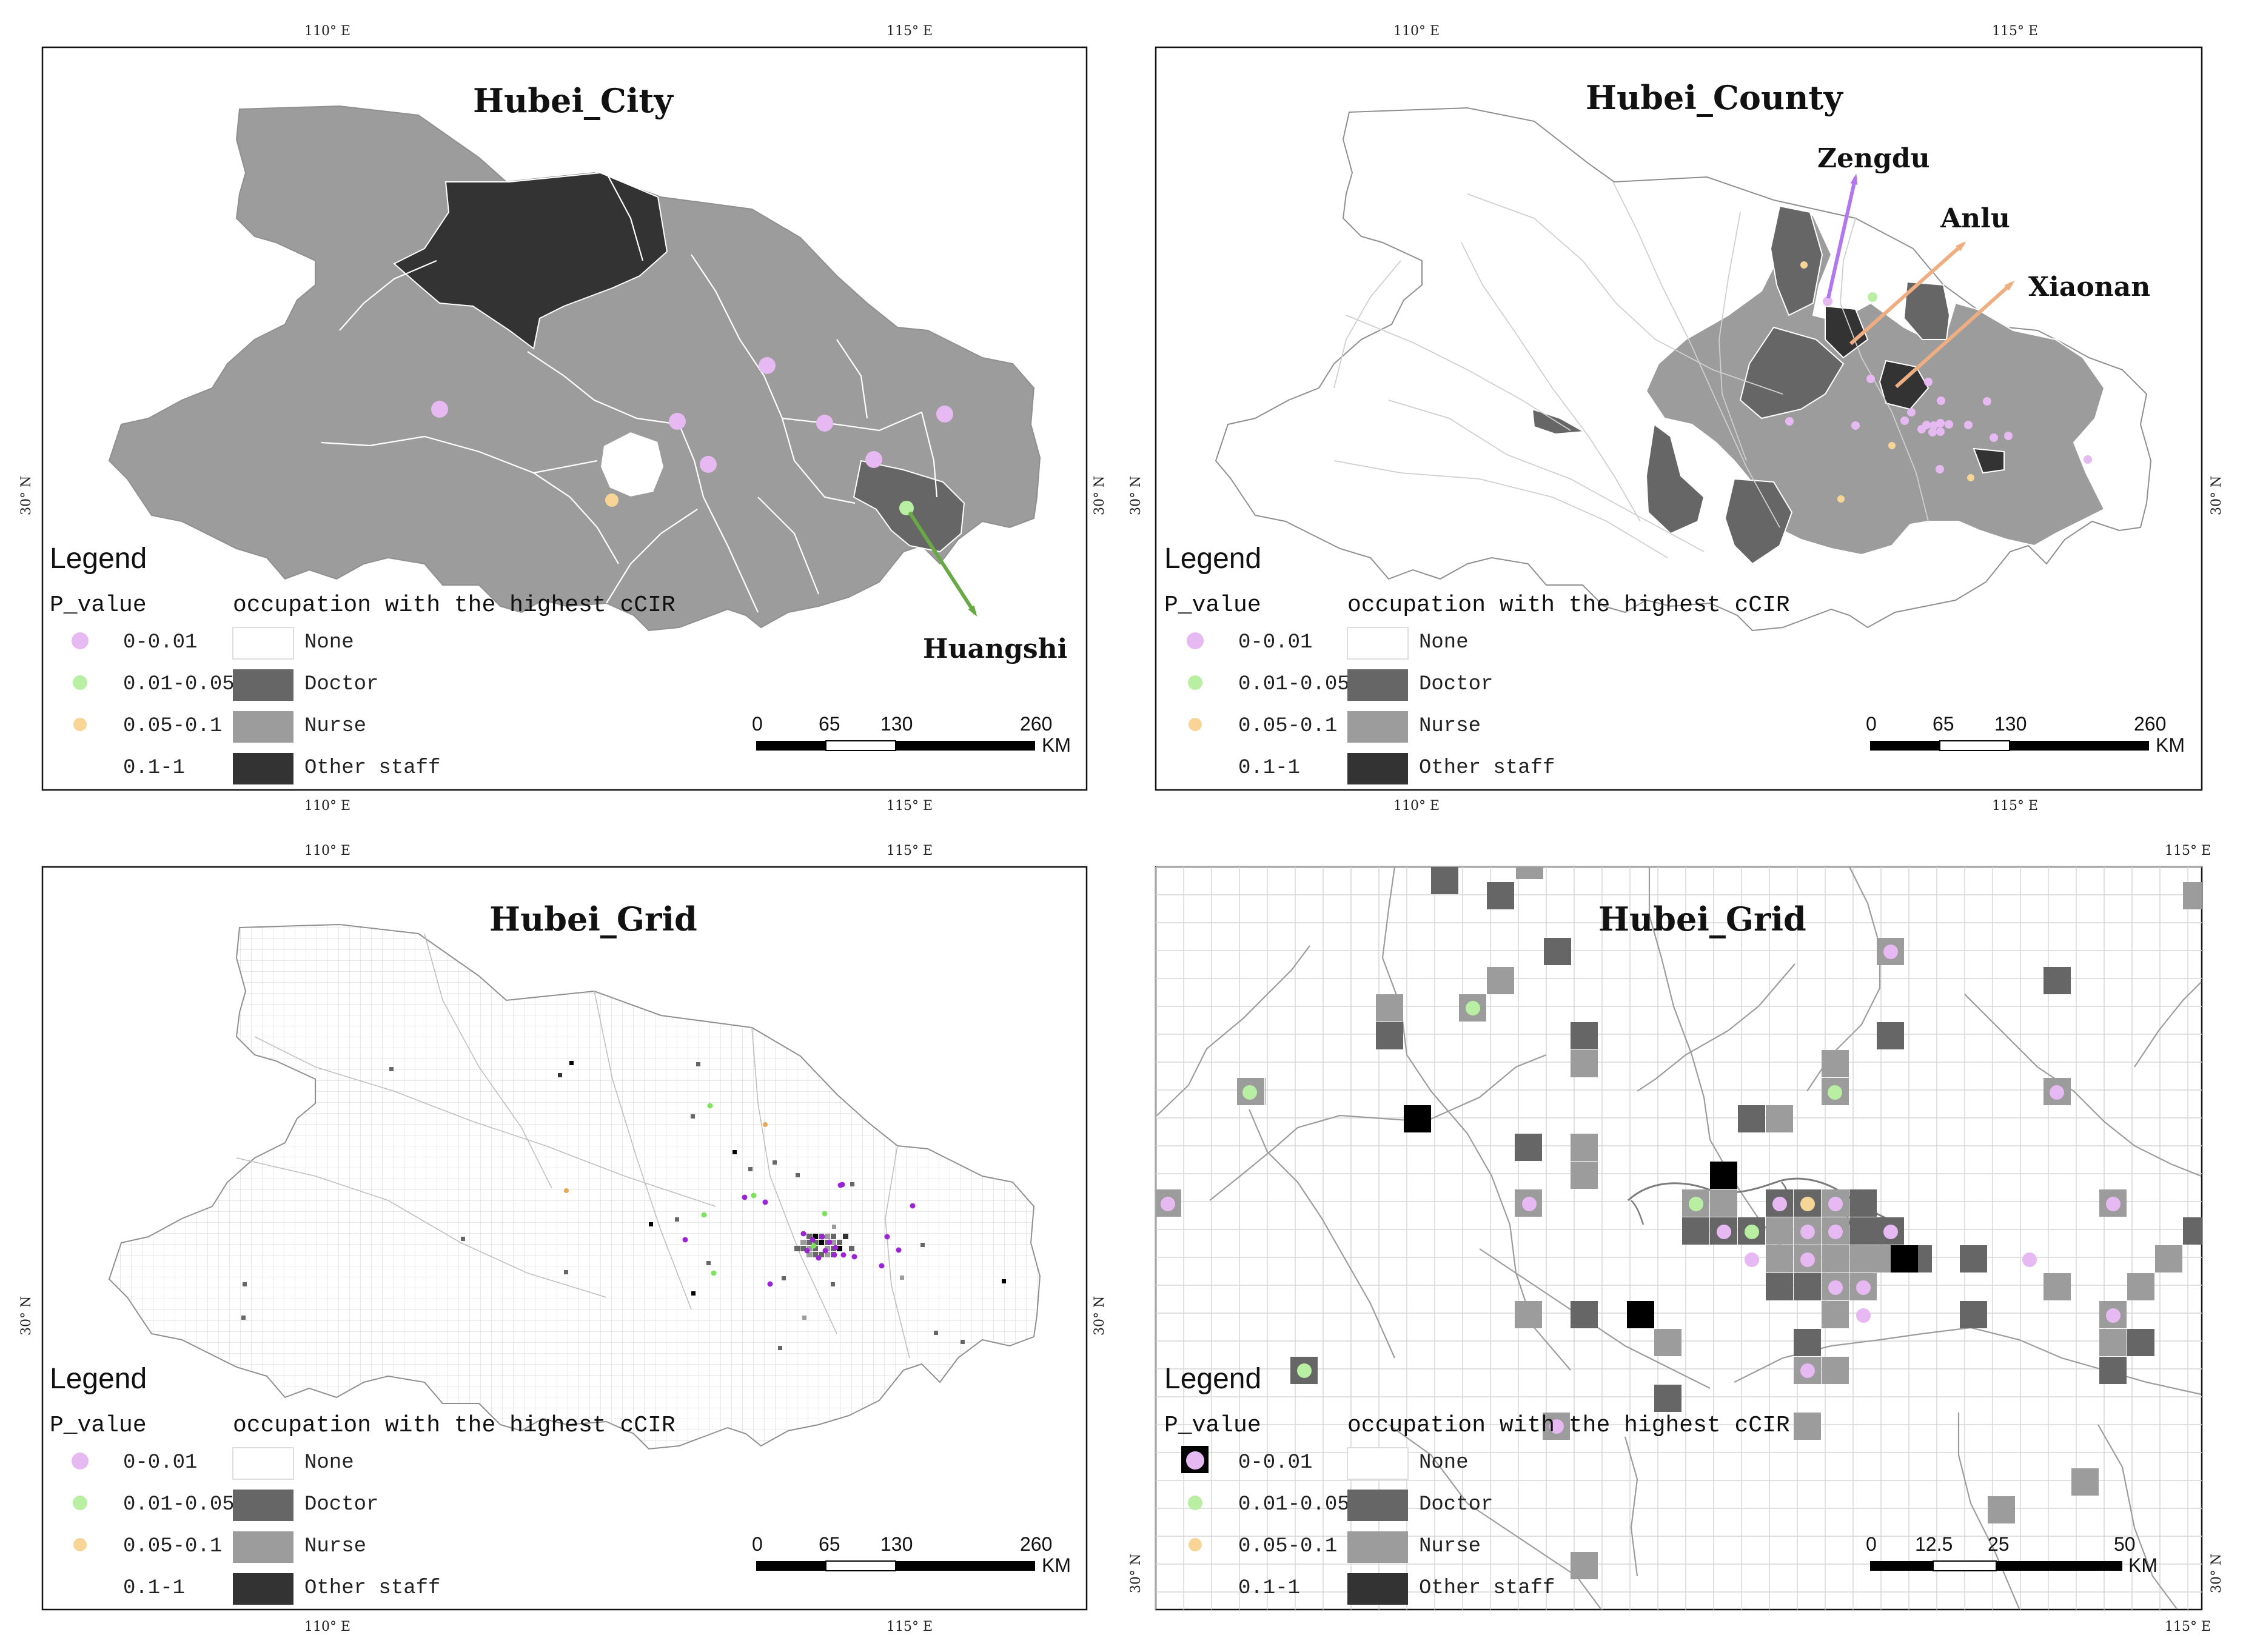 The image size is (2243, 1652). I want to click on zoom-scale-25: 25, so click(1999, 1544).